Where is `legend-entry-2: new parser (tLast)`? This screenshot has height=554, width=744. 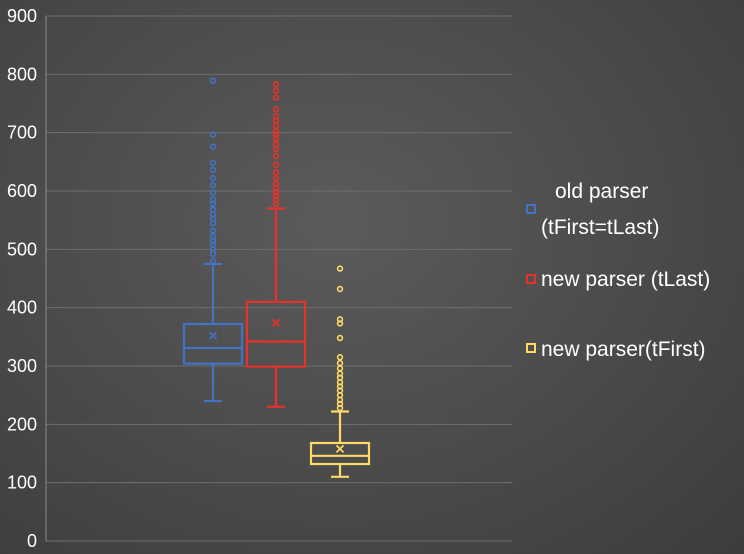
legend-entry-2: new parser (tLast) is located at coordinates (618, 279).